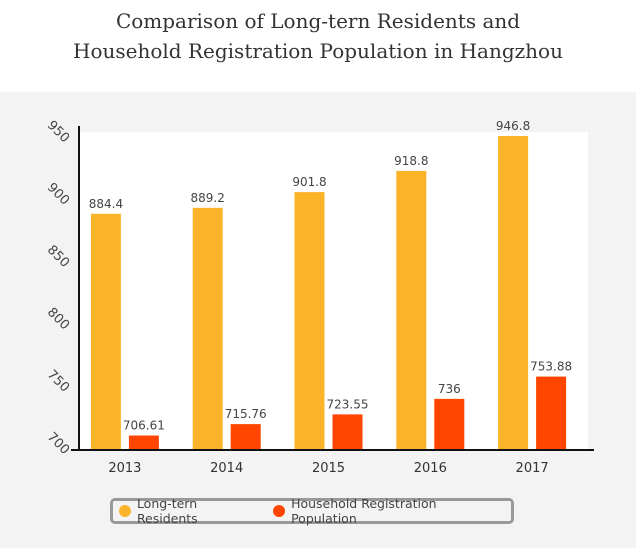 The width and height of the screenshot is (636, 548). I want to click on bar-value-label: 884.4, so click(106, 204).